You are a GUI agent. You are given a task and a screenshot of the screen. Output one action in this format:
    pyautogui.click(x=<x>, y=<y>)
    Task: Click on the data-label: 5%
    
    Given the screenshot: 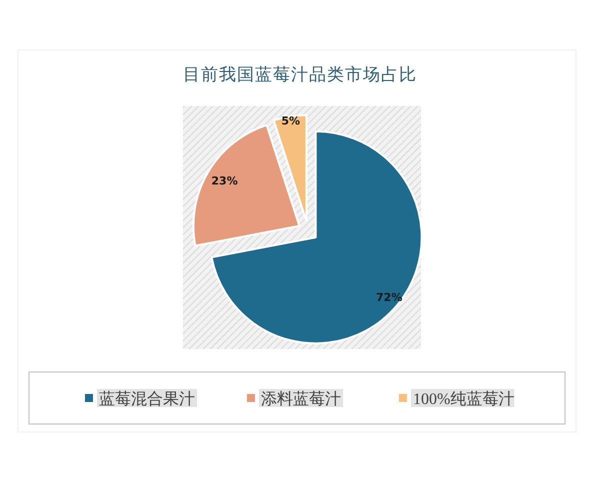 What is the action you would take?
    pyautogui.click(x=290, y=121)
    